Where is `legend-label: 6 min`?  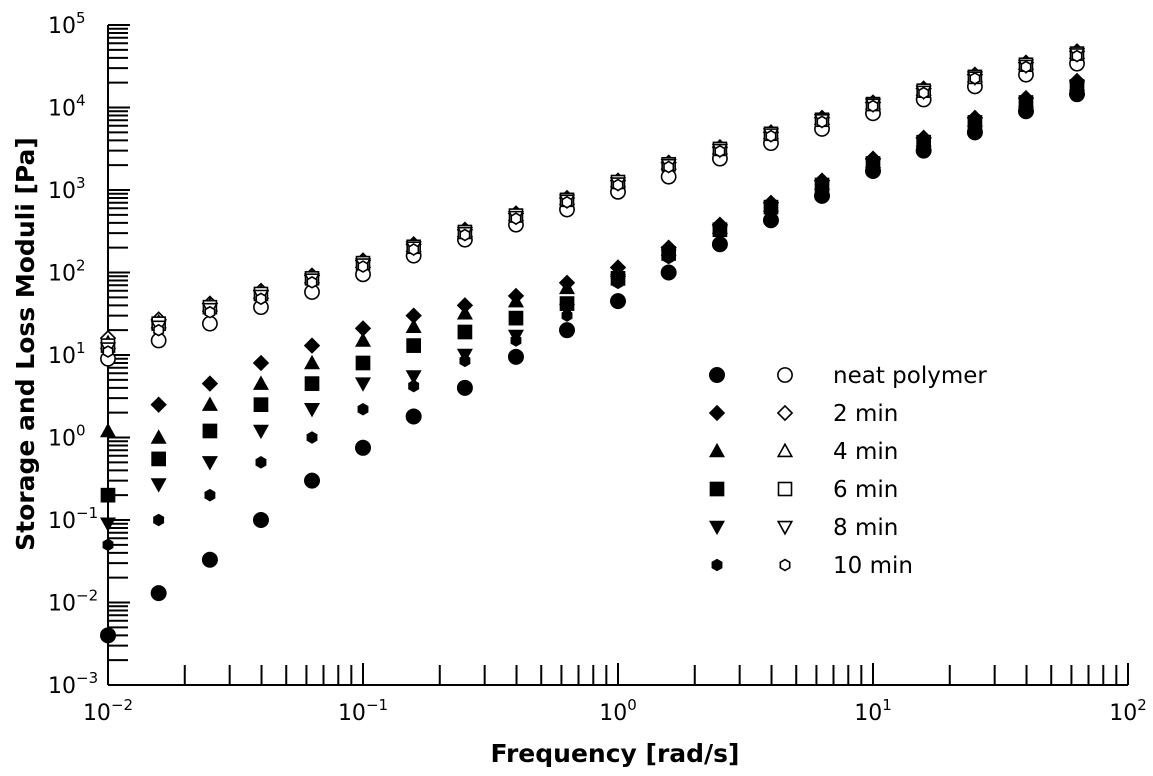 legend-label: 6 min is located at coordinates (865, 490).